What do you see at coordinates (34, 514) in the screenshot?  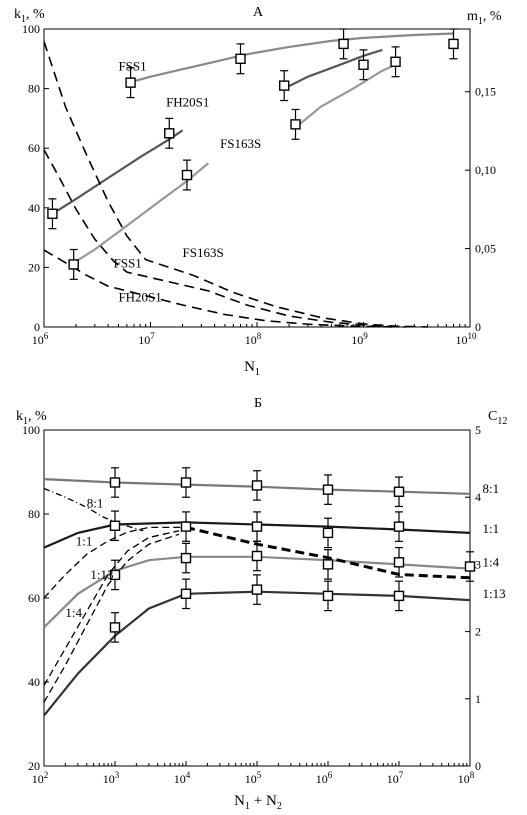 I see `panel-b-y-left-tick-label: 80` at bounding box center [34, 514].